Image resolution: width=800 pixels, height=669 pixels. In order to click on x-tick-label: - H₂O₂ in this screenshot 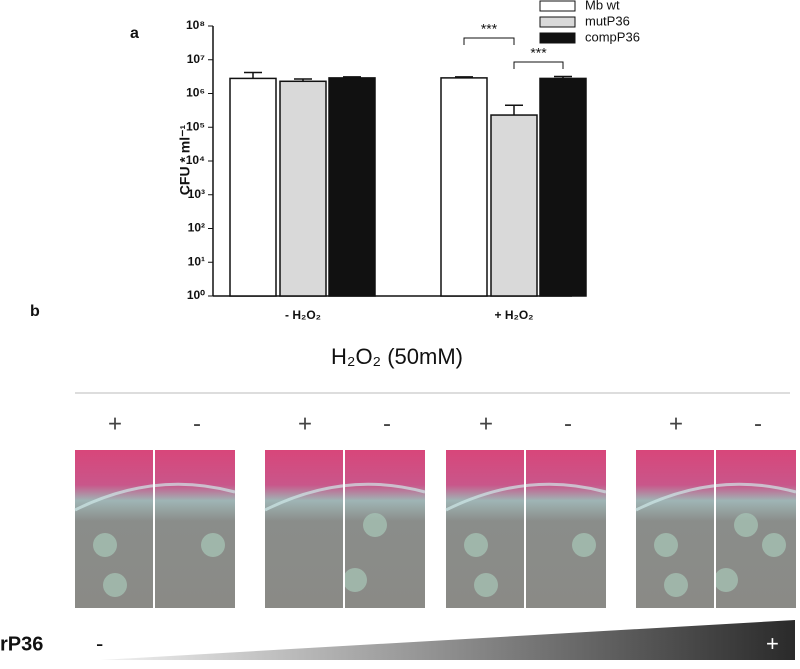, I will do `click(303, 315)`.